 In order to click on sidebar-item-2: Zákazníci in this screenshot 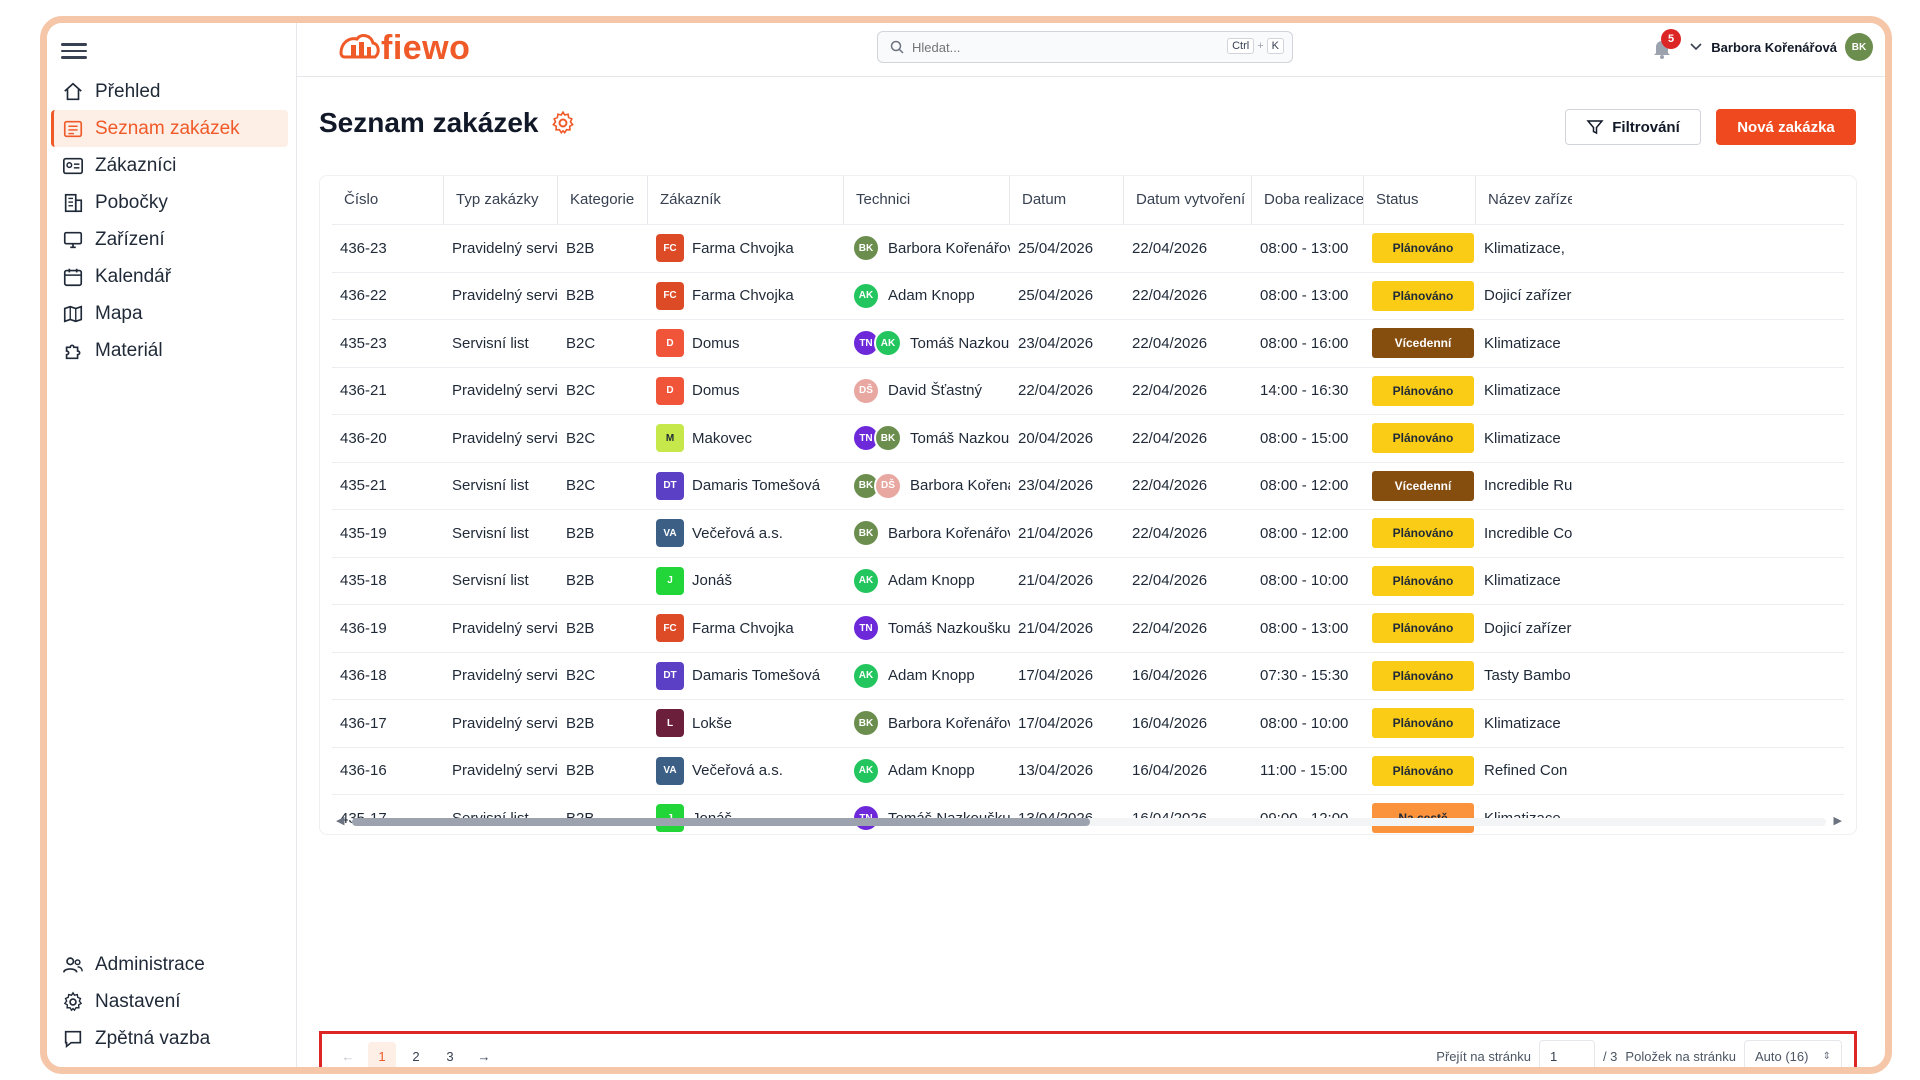, I will do `click(169, 165)`.